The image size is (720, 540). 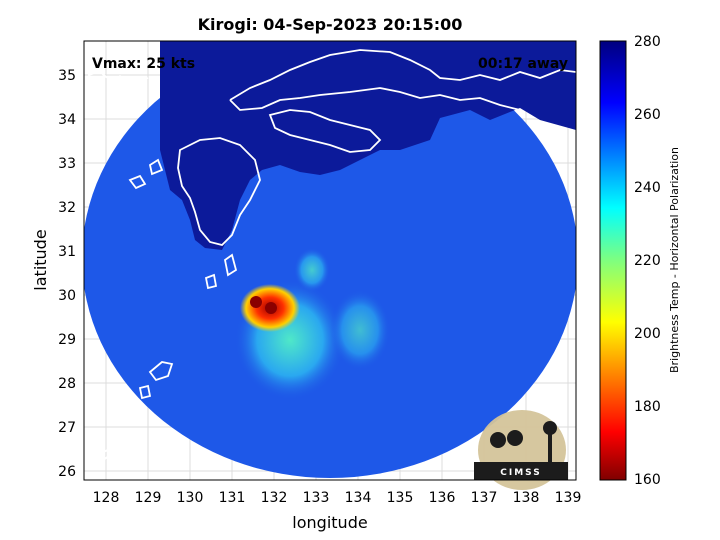 What do you see at coordinates (232, 498) in the screenshot?
I see `x-tick: 131` at bounding box center [232, 498].